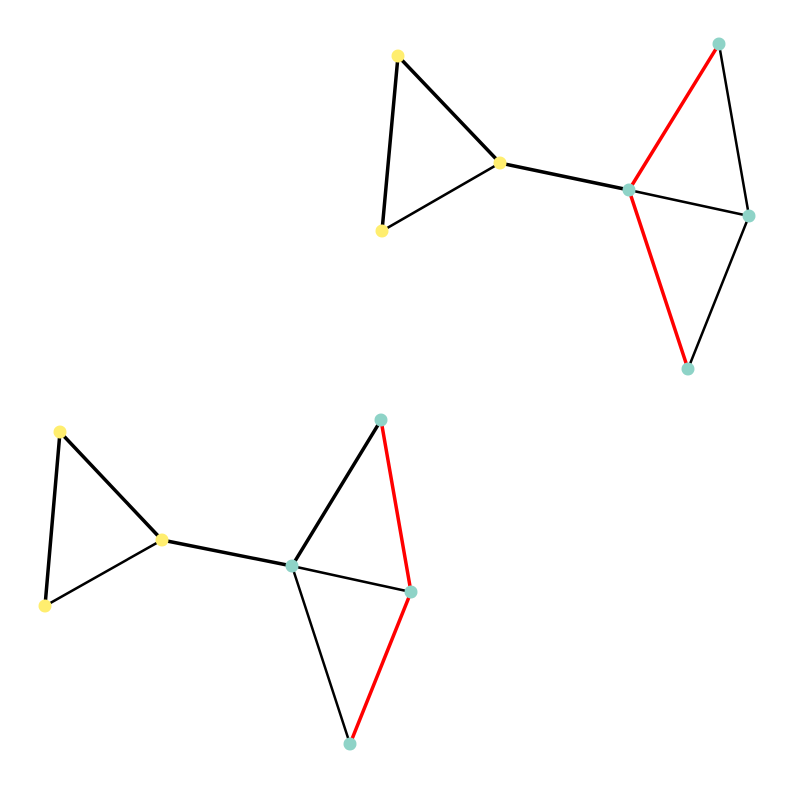 Image resolution: width=794 pixels, height=790 pixels. What do you see at coordinates (718, 292) in the screenshot?
I see `edge-b3-b4` at bounding box center [718, 292].